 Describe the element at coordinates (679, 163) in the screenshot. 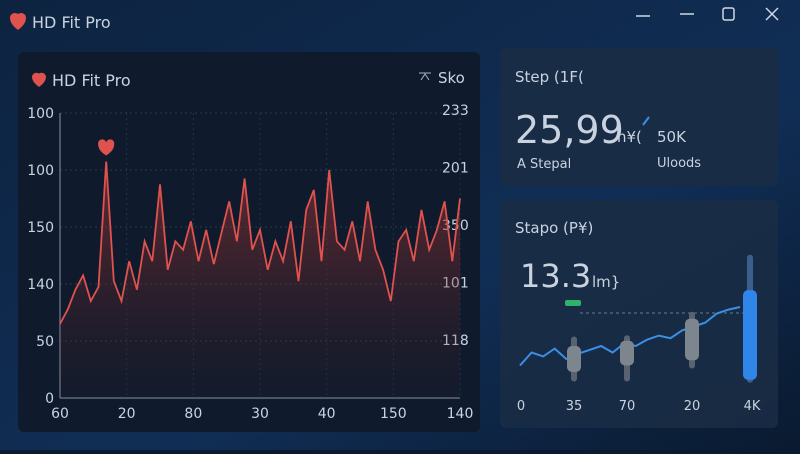

I see `steps-label: Uloods` at that location.